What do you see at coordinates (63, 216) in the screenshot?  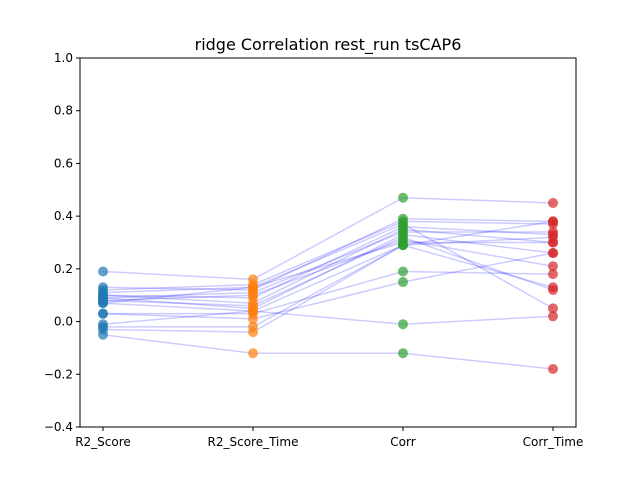 I see `y-tick-label: 0.4` at bounding box center [63, 216].